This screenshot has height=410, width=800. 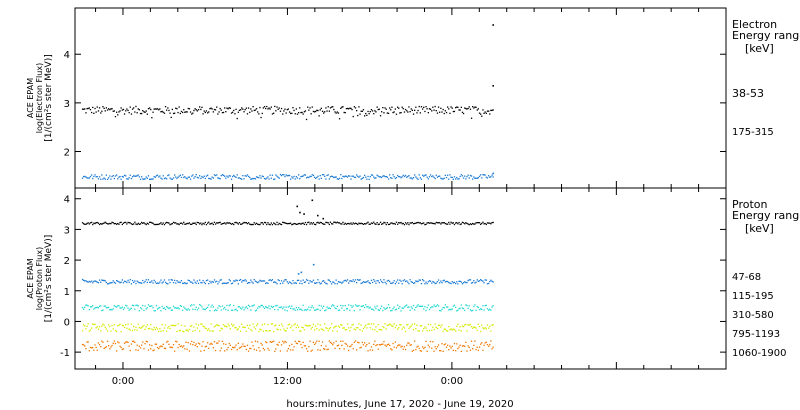 What do you see at coordinates (766, 215) in the screenshot?
I see `legend-subtitle: Energy ranges` at bounding box center [766, 215].